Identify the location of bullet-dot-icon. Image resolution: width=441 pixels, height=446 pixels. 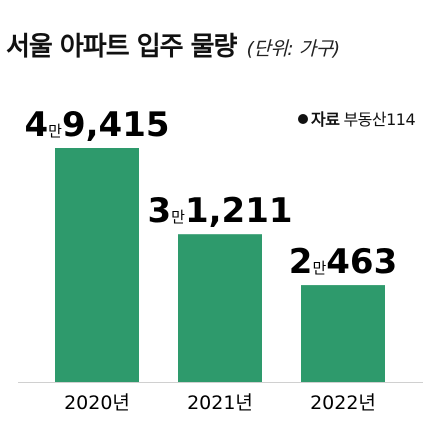
(303, 119).